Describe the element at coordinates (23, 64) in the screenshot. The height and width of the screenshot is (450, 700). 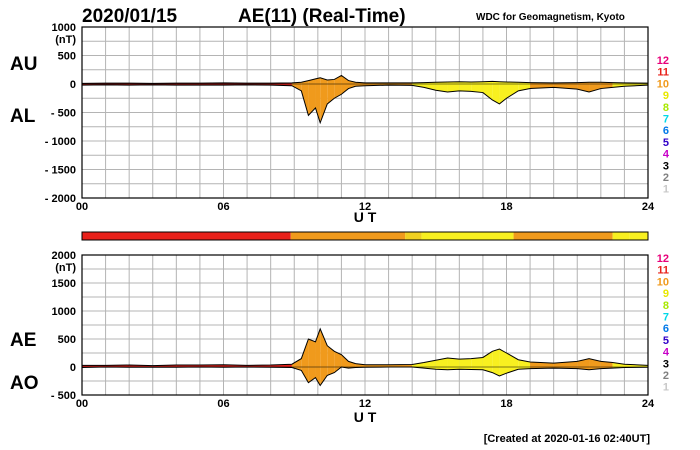
I see `au-label: AU` at that location.